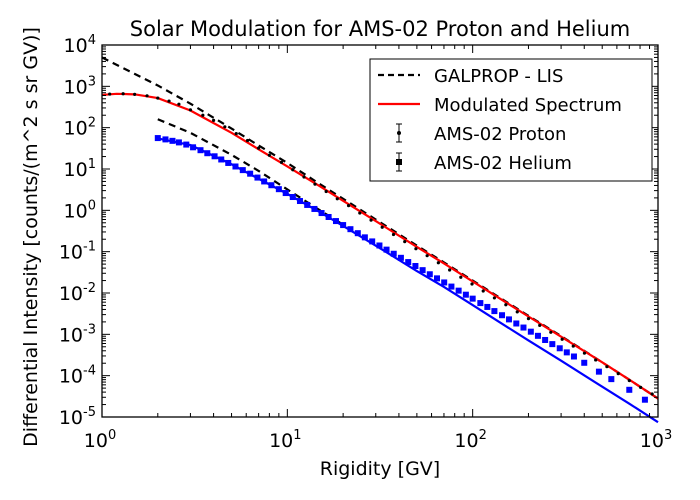 The height and width of the screenshot is (500, 700). Describe the element at coordinates (77, 252) in the screenshot. I see `y-tick-label: 10⁻¹` at that location.